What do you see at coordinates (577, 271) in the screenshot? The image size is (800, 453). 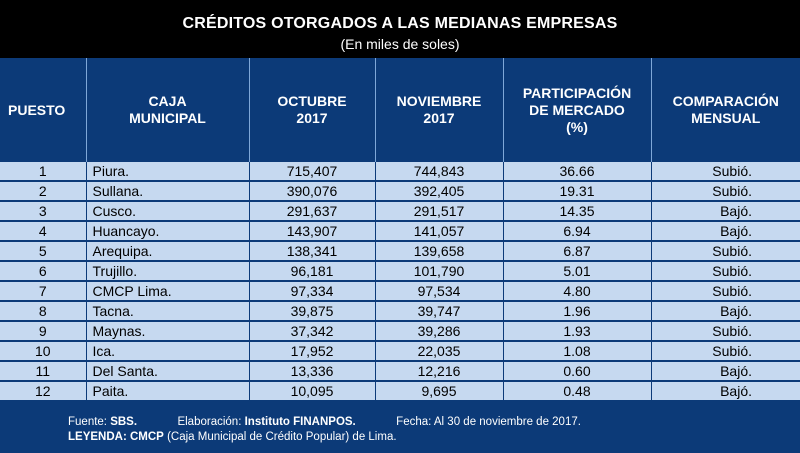 I see `cell-participacion: 5.01` at bounding box center [577, 271].